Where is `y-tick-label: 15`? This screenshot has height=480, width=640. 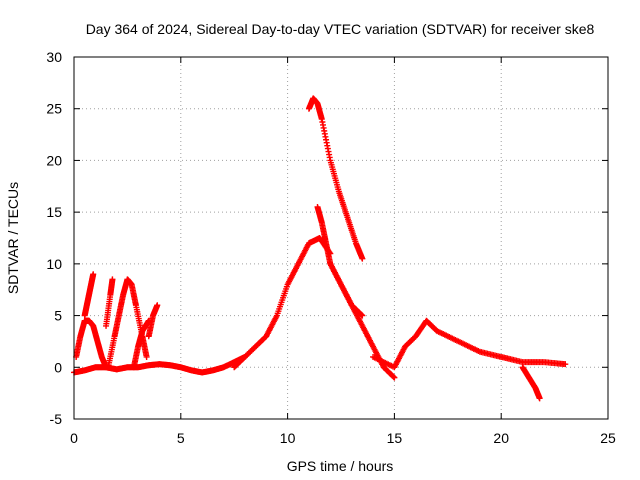 y-tick-label: 15 is located at coordinates (54, 212).